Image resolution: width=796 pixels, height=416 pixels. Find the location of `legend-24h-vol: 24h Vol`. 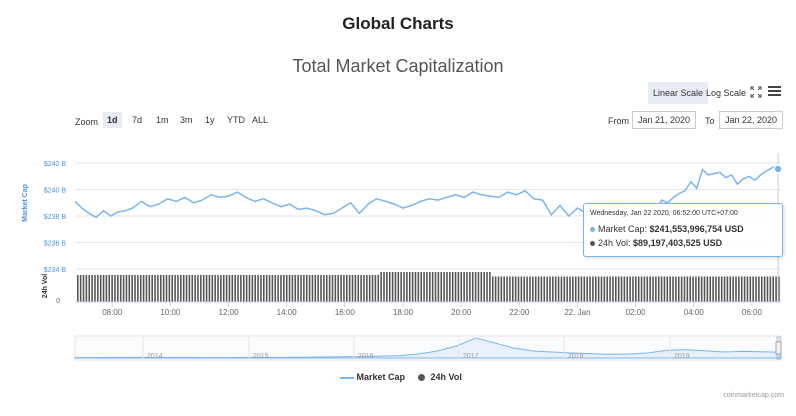

legend-24h-vol: 24h Vol is located at coordinates (440, 377).